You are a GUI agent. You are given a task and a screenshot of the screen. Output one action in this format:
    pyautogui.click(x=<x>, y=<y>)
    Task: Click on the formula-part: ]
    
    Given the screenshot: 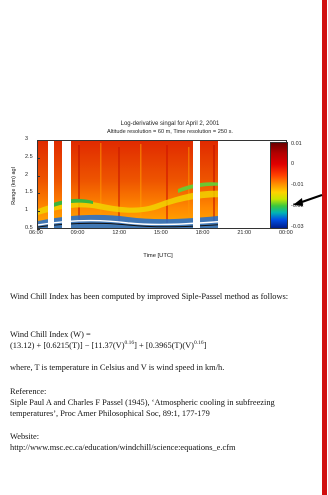 What is the action you would take?
    pyautogui.click(x=205, y=345)
    